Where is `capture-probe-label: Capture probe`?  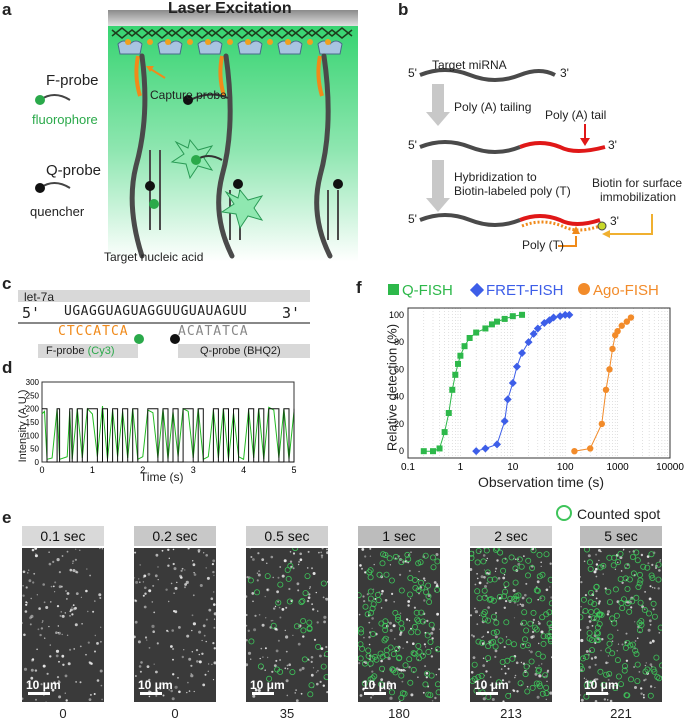 capture-probe-label: Capture probe is located at coordinates (188, 95).